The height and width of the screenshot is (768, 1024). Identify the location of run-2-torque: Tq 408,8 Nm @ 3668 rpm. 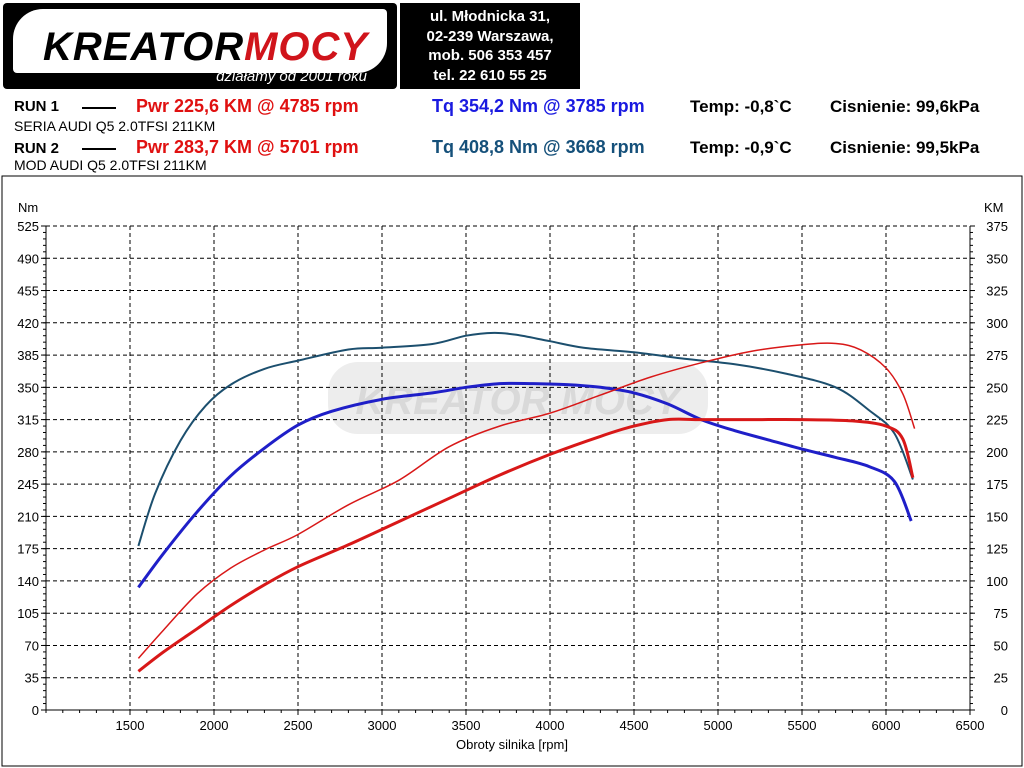
(538, 147).